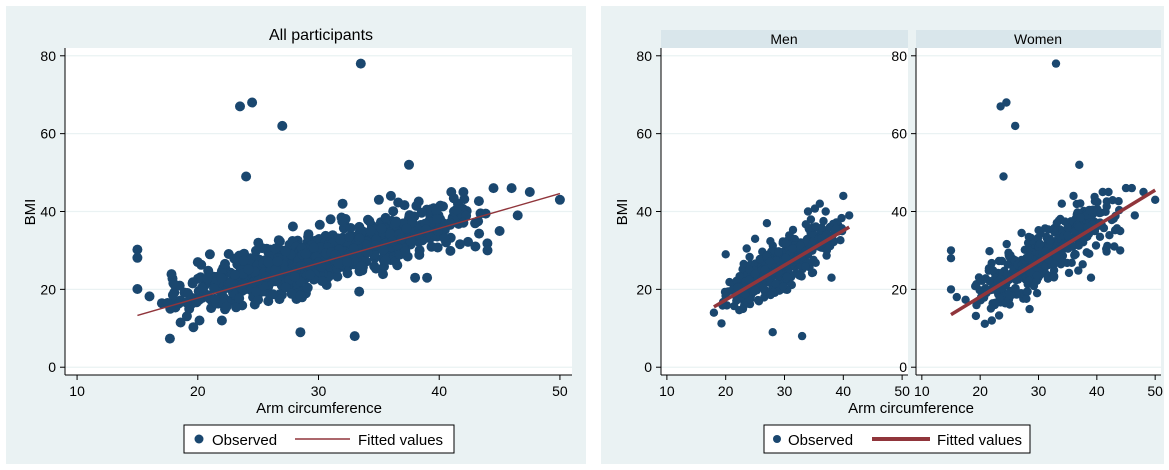  What do you see at coordinates (30, 212) in the screenshot?
I see `left-y-axis-title: BMI` at bounding box center [30, 212].